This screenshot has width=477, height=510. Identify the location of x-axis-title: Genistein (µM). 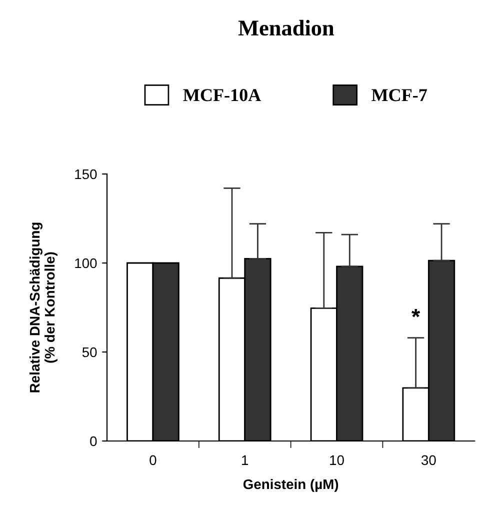
(290, 485).